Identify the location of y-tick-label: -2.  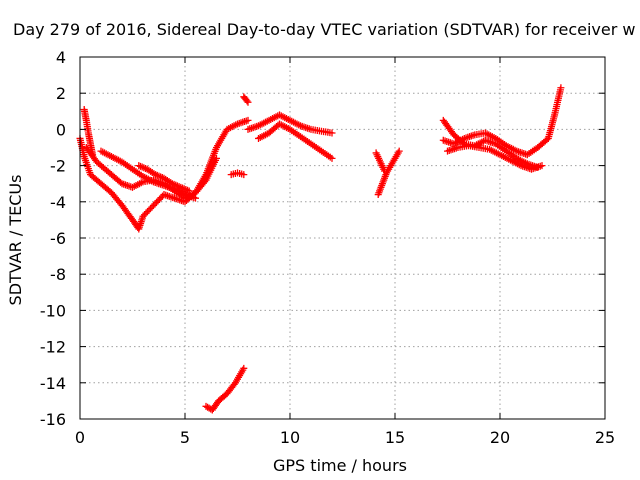
(58, 166).